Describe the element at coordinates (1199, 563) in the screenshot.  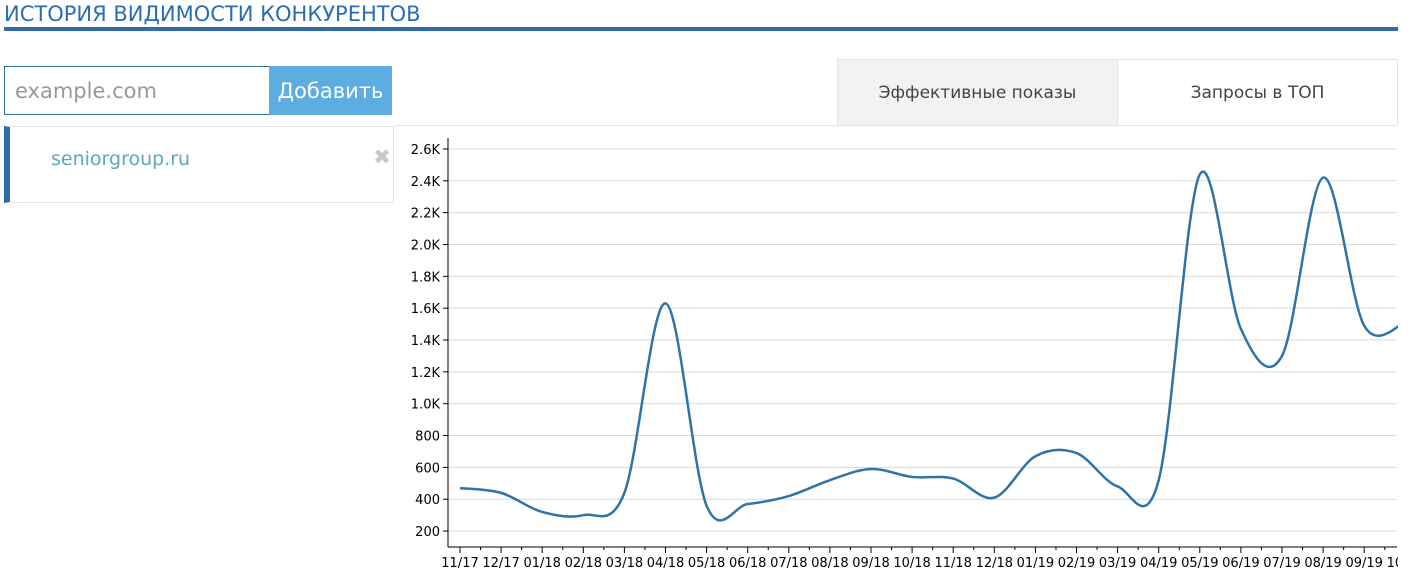
I see `x-tick-label: 05/19` at that location.